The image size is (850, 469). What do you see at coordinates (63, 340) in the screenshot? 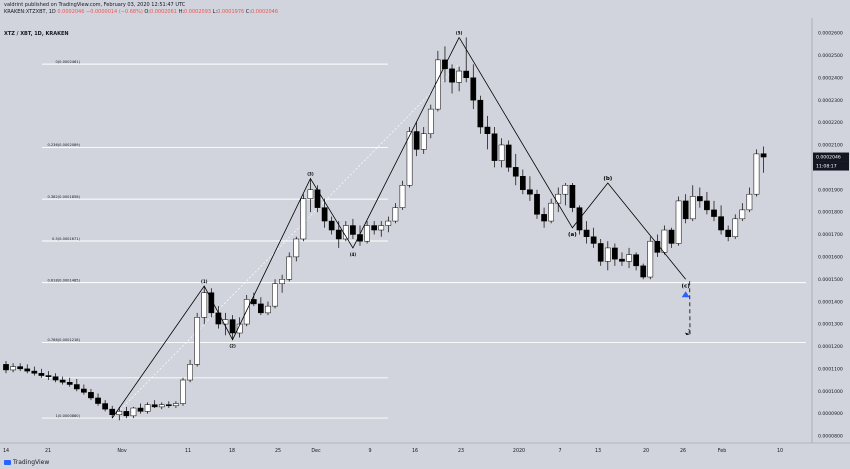
I see `fib-level-label: 0.786(0.0001218)` at bounding box center [63, 340].